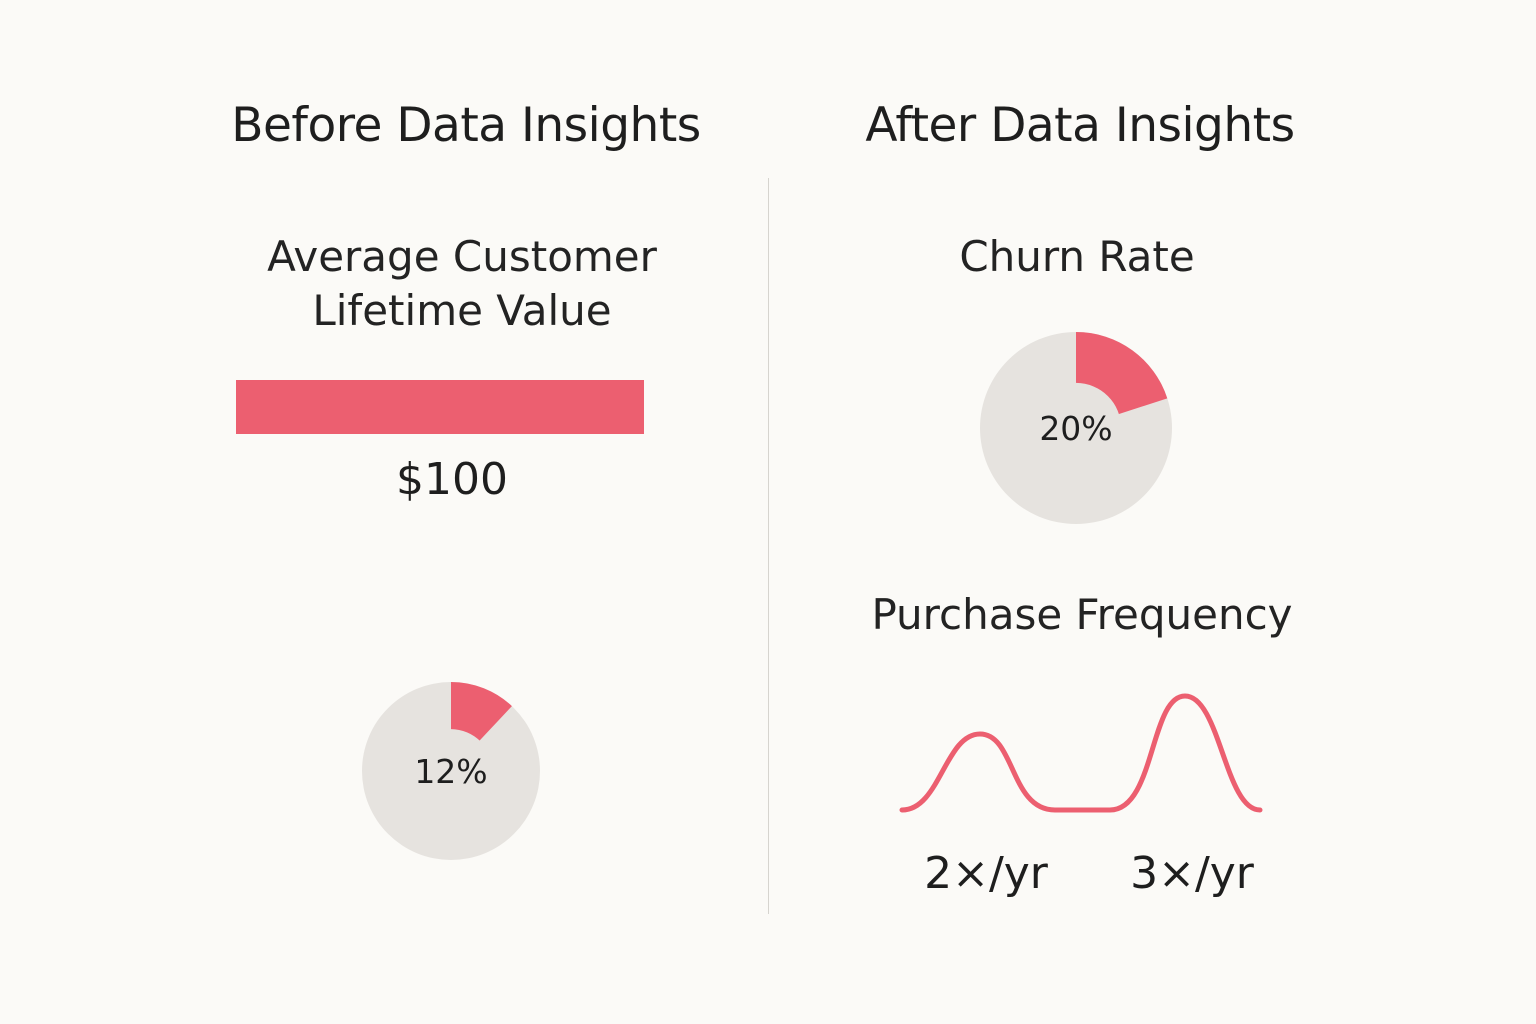 The width and height of the screenshot is (1536, 1024). Describe the element at coordinates (462, 310) in the screenshot. I see `ltv-title-line2: Lifetime Value` at that location.